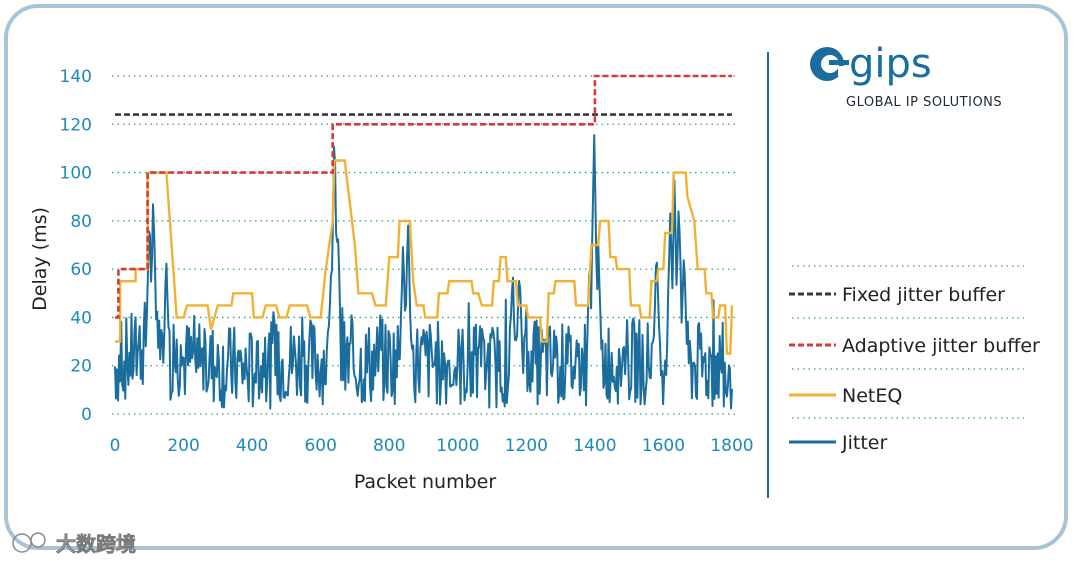  What do you see at coordinates (663, 446) in the screenshot?
I see `x-tick-label: 1600` at bounding box center [663, 446].